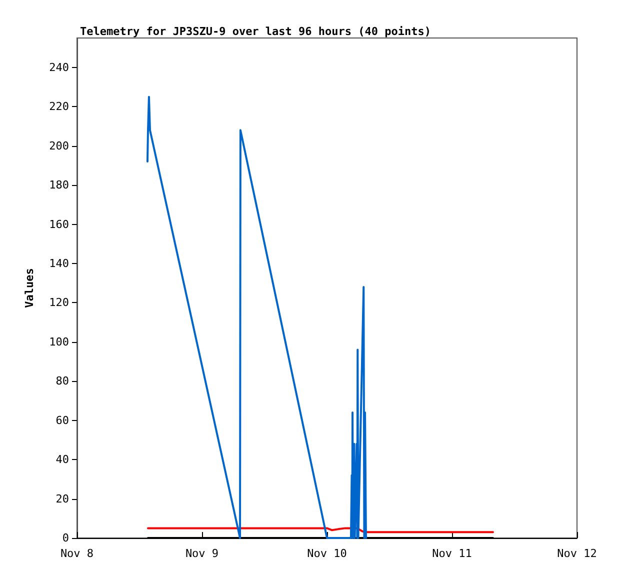 The image size is (618, 579). I want to click on x-tick-label: Nov 12, so click(577, 553).